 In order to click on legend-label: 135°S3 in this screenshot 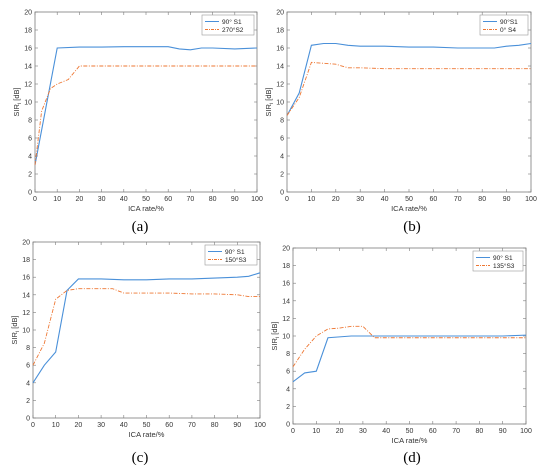, I will do `click(504, 266)`.